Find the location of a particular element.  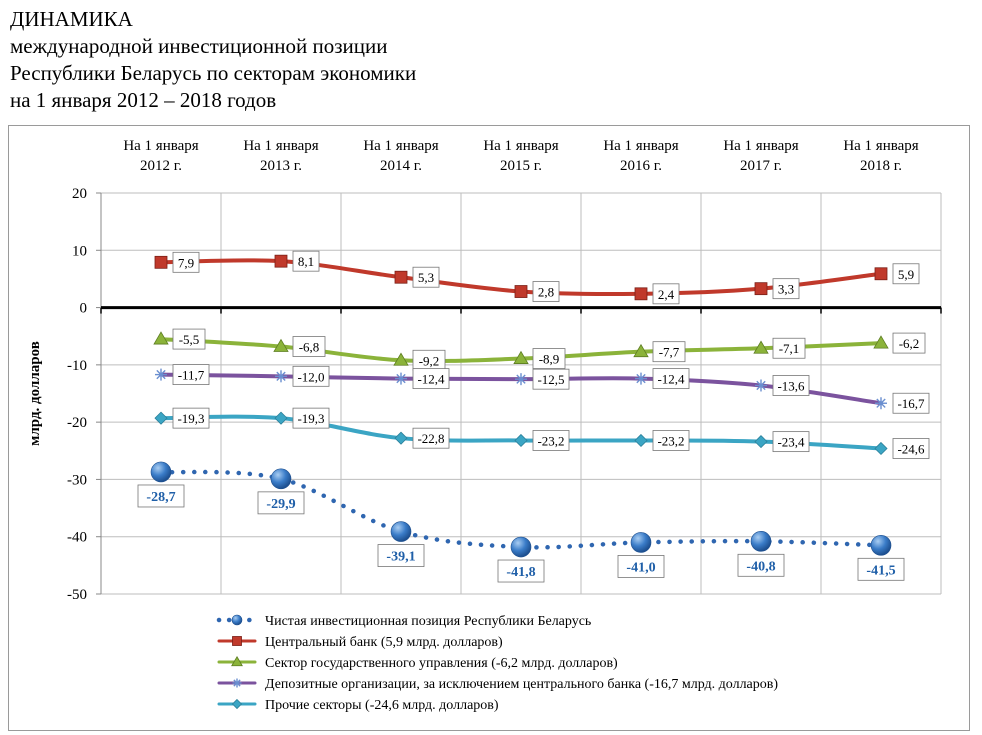

data-label-other: -23,4 is located at coordinates (791, 442).